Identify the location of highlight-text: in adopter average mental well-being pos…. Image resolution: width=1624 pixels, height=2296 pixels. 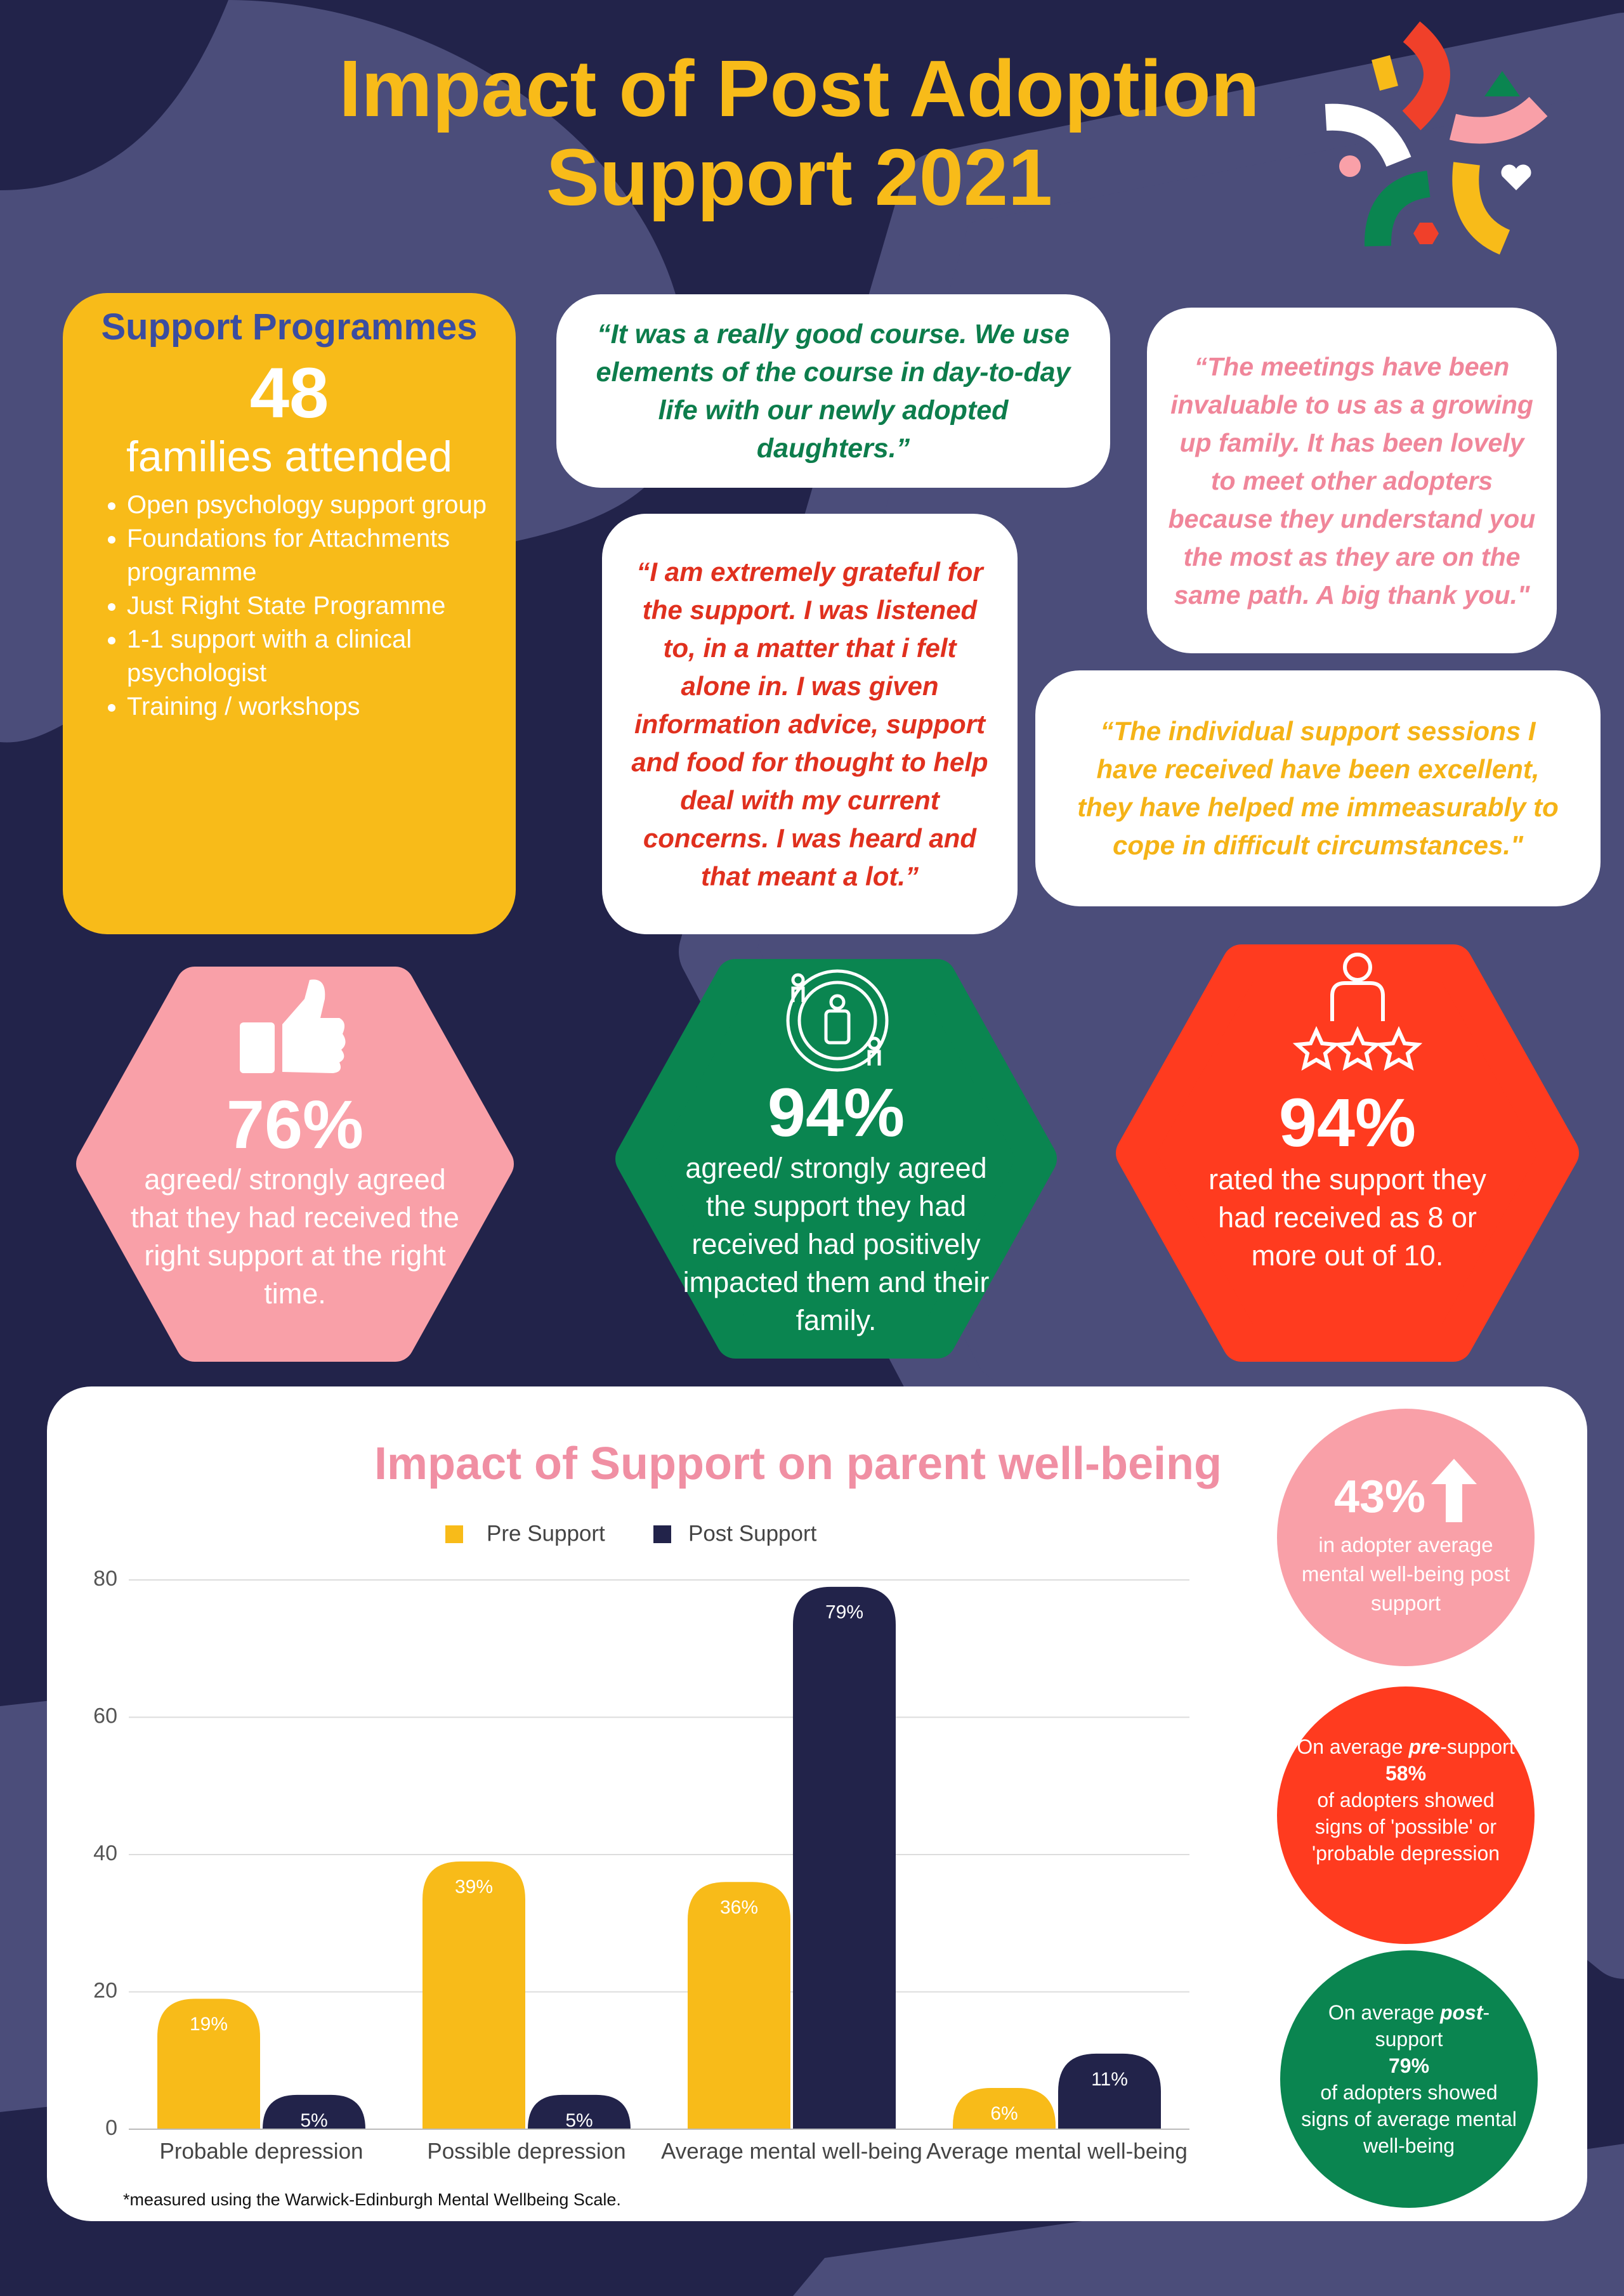
(1406, 1574).